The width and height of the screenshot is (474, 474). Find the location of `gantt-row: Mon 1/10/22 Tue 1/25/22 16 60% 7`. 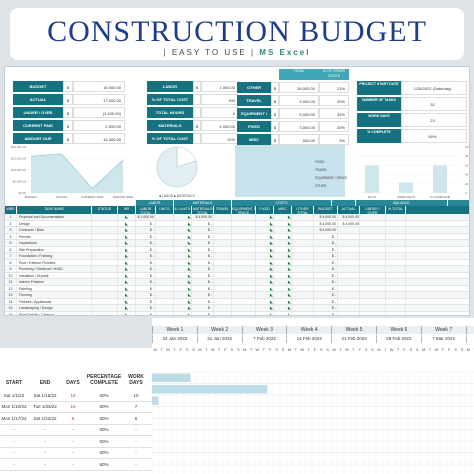

gantt-row: Mon 1/10/22 Tue 1/25/22 16 60% 7 is located at coordinates (76, 407).